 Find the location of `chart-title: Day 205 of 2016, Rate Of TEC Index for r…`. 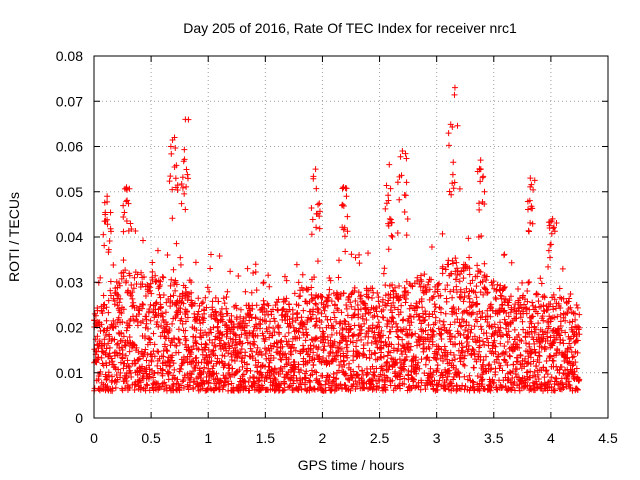

chart-title: Day 205 of 2016, Rate Of TEC Index for r… is located at coordinates (350, 28).